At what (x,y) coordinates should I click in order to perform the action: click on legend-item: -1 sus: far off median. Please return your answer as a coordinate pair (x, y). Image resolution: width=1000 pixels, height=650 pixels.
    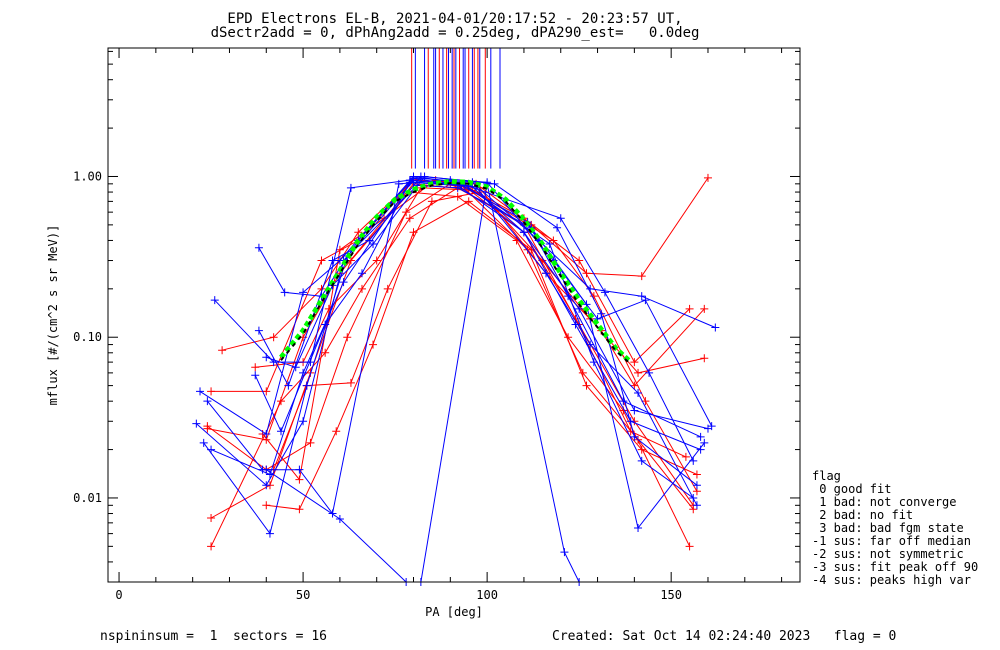
    Looking at the image, I should click on (891, 541).